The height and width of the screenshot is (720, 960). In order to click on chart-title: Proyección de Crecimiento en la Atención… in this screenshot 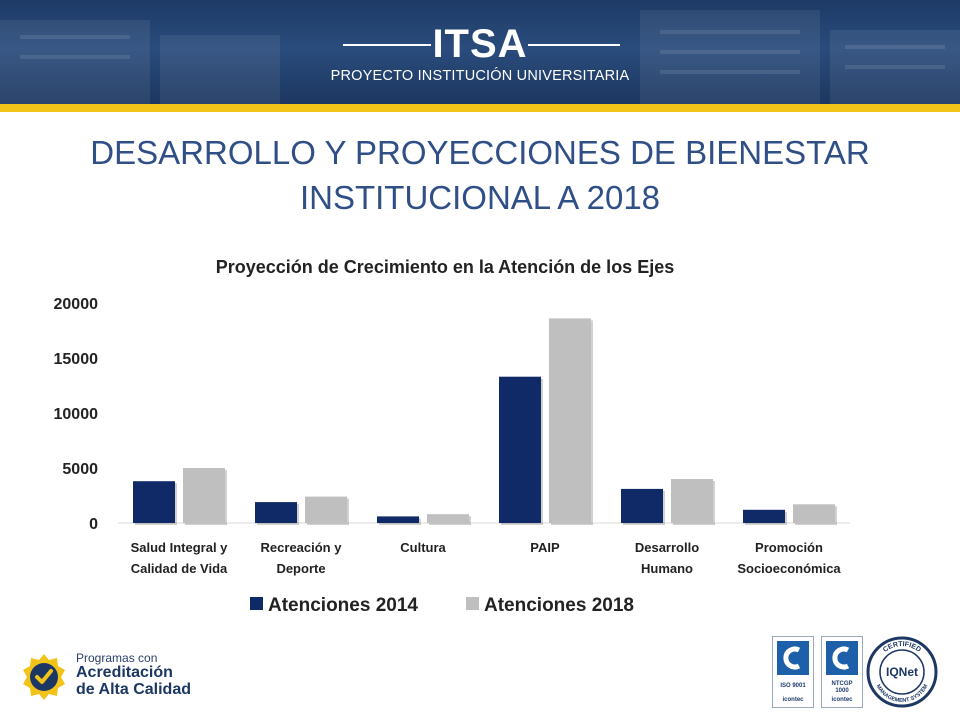, I will do `click(445, 267)`.